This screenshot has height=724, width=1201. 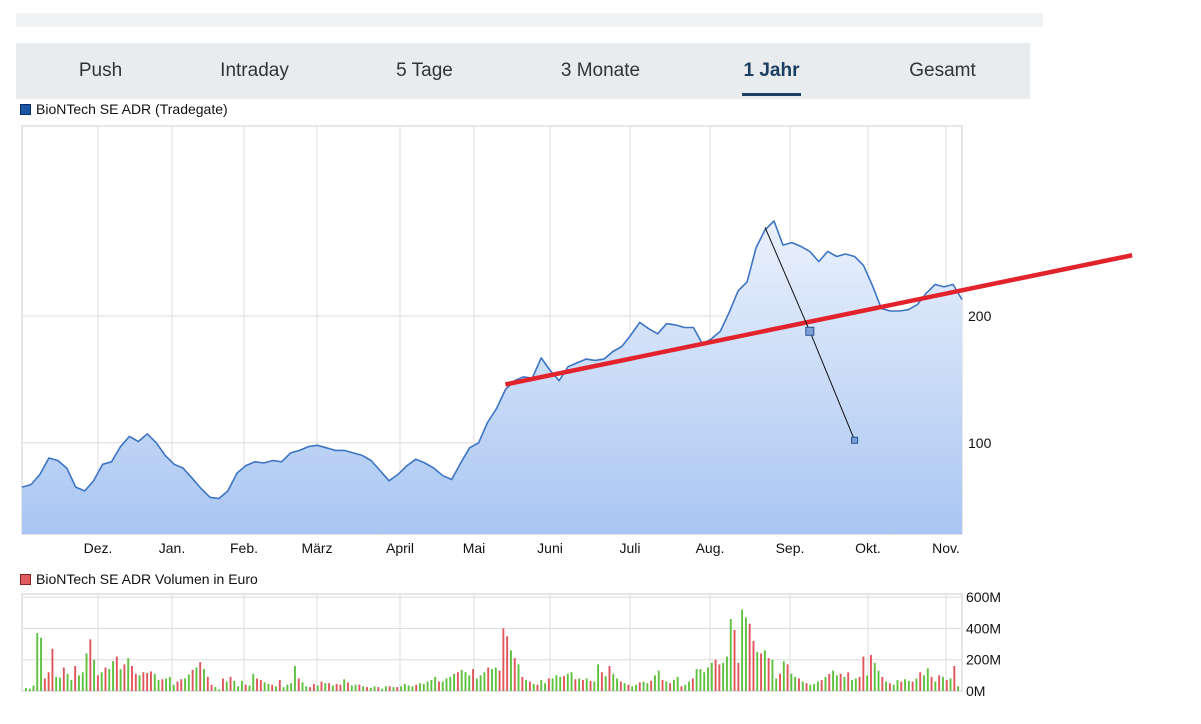 What do you see at coordinates (855, 440) in the screenshot?
I see `annotation-handle-end` at bounding box center [855, 440].